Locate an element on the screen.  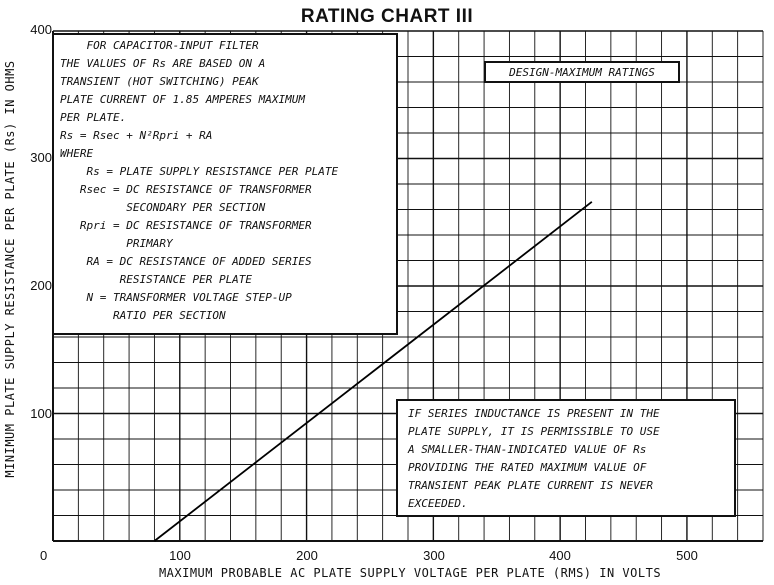
note-line: TRANSIENT PEAK PLATE CURRENT IS NEVER is located at coordinates (531, 485).